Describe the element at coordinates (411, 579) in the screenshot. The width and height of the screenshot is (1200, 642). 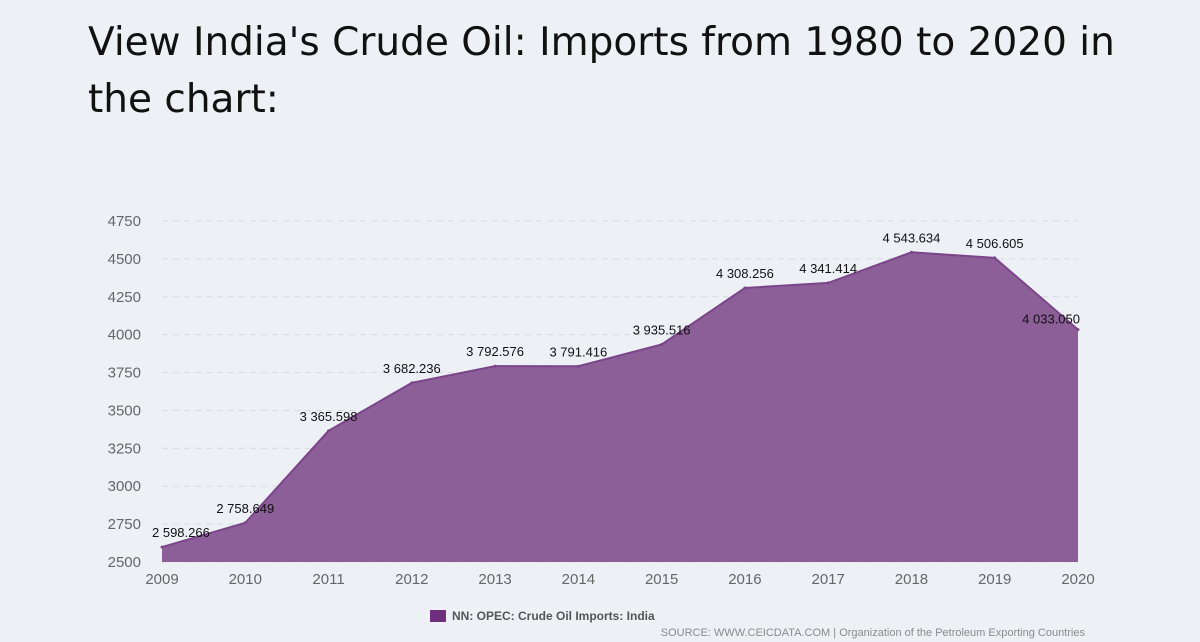
I see `x-tick-label: 2012` at that location.